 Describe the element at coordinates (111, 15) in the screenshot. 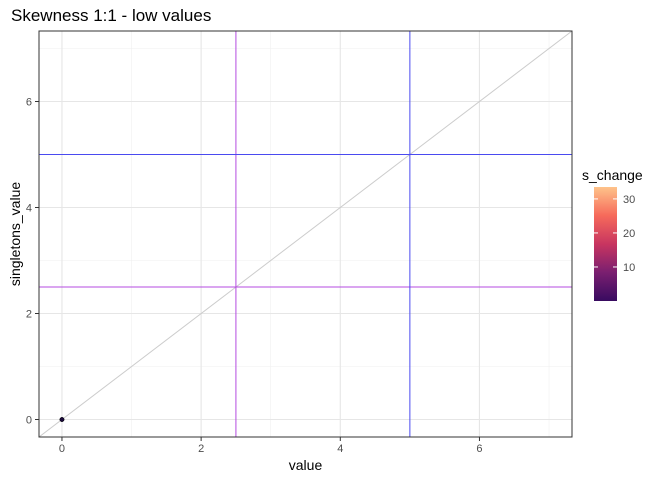

I see `chart-title: Skewness 1:1 - low values` at that location.